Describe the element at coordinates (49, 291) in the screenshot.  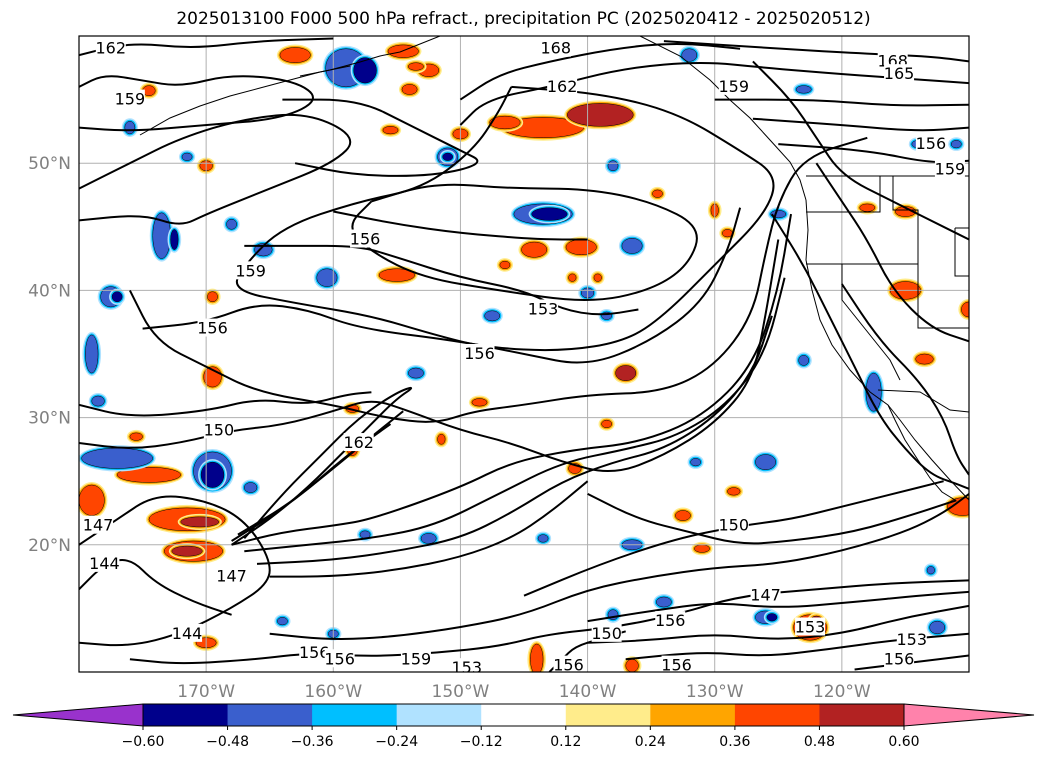
I see `lat-tick-label: 40°N` at that location.